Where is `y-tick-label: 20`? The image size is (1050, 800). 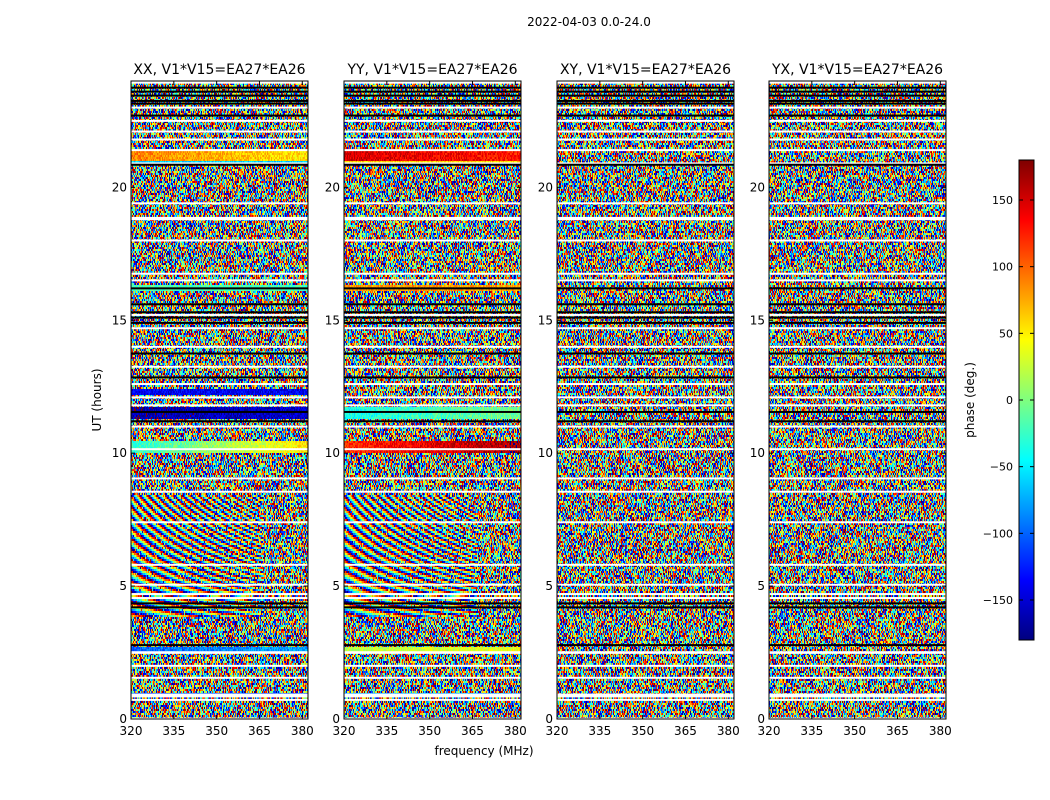 y-tick-label: 20 is located at coordinates (332, 187).